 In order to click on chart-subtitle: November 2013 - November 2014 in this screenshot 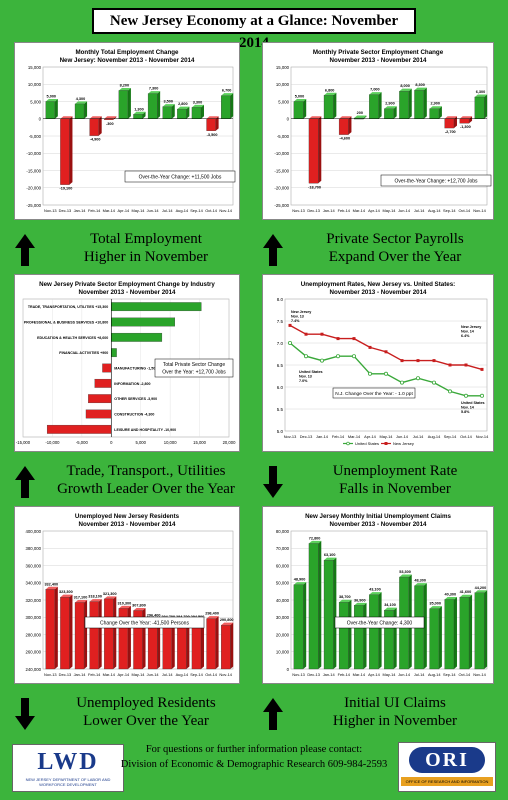, I will do `click(379, 60)`.